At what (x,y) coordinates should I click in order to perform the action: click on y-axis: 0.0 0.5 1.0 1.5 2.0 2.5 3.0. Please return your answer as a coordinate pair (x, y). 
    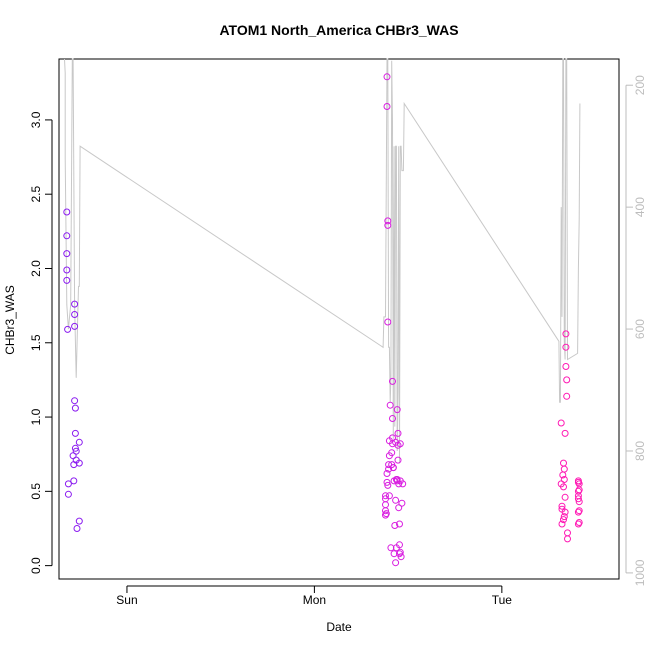
    Looking at the image, I should click on (41, 342).